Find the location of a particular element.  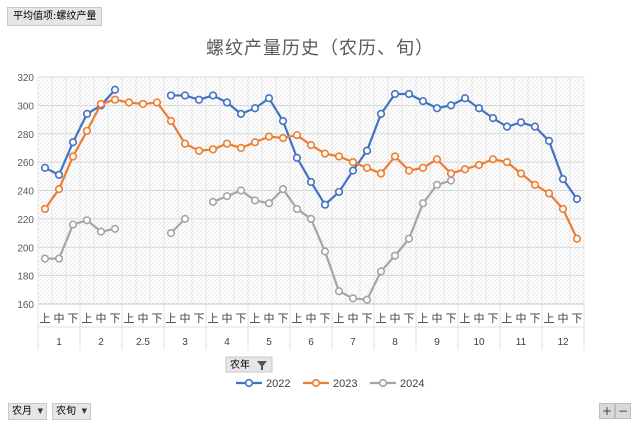

legend-label-2023: 2023 is located at coordinates (345, 384).